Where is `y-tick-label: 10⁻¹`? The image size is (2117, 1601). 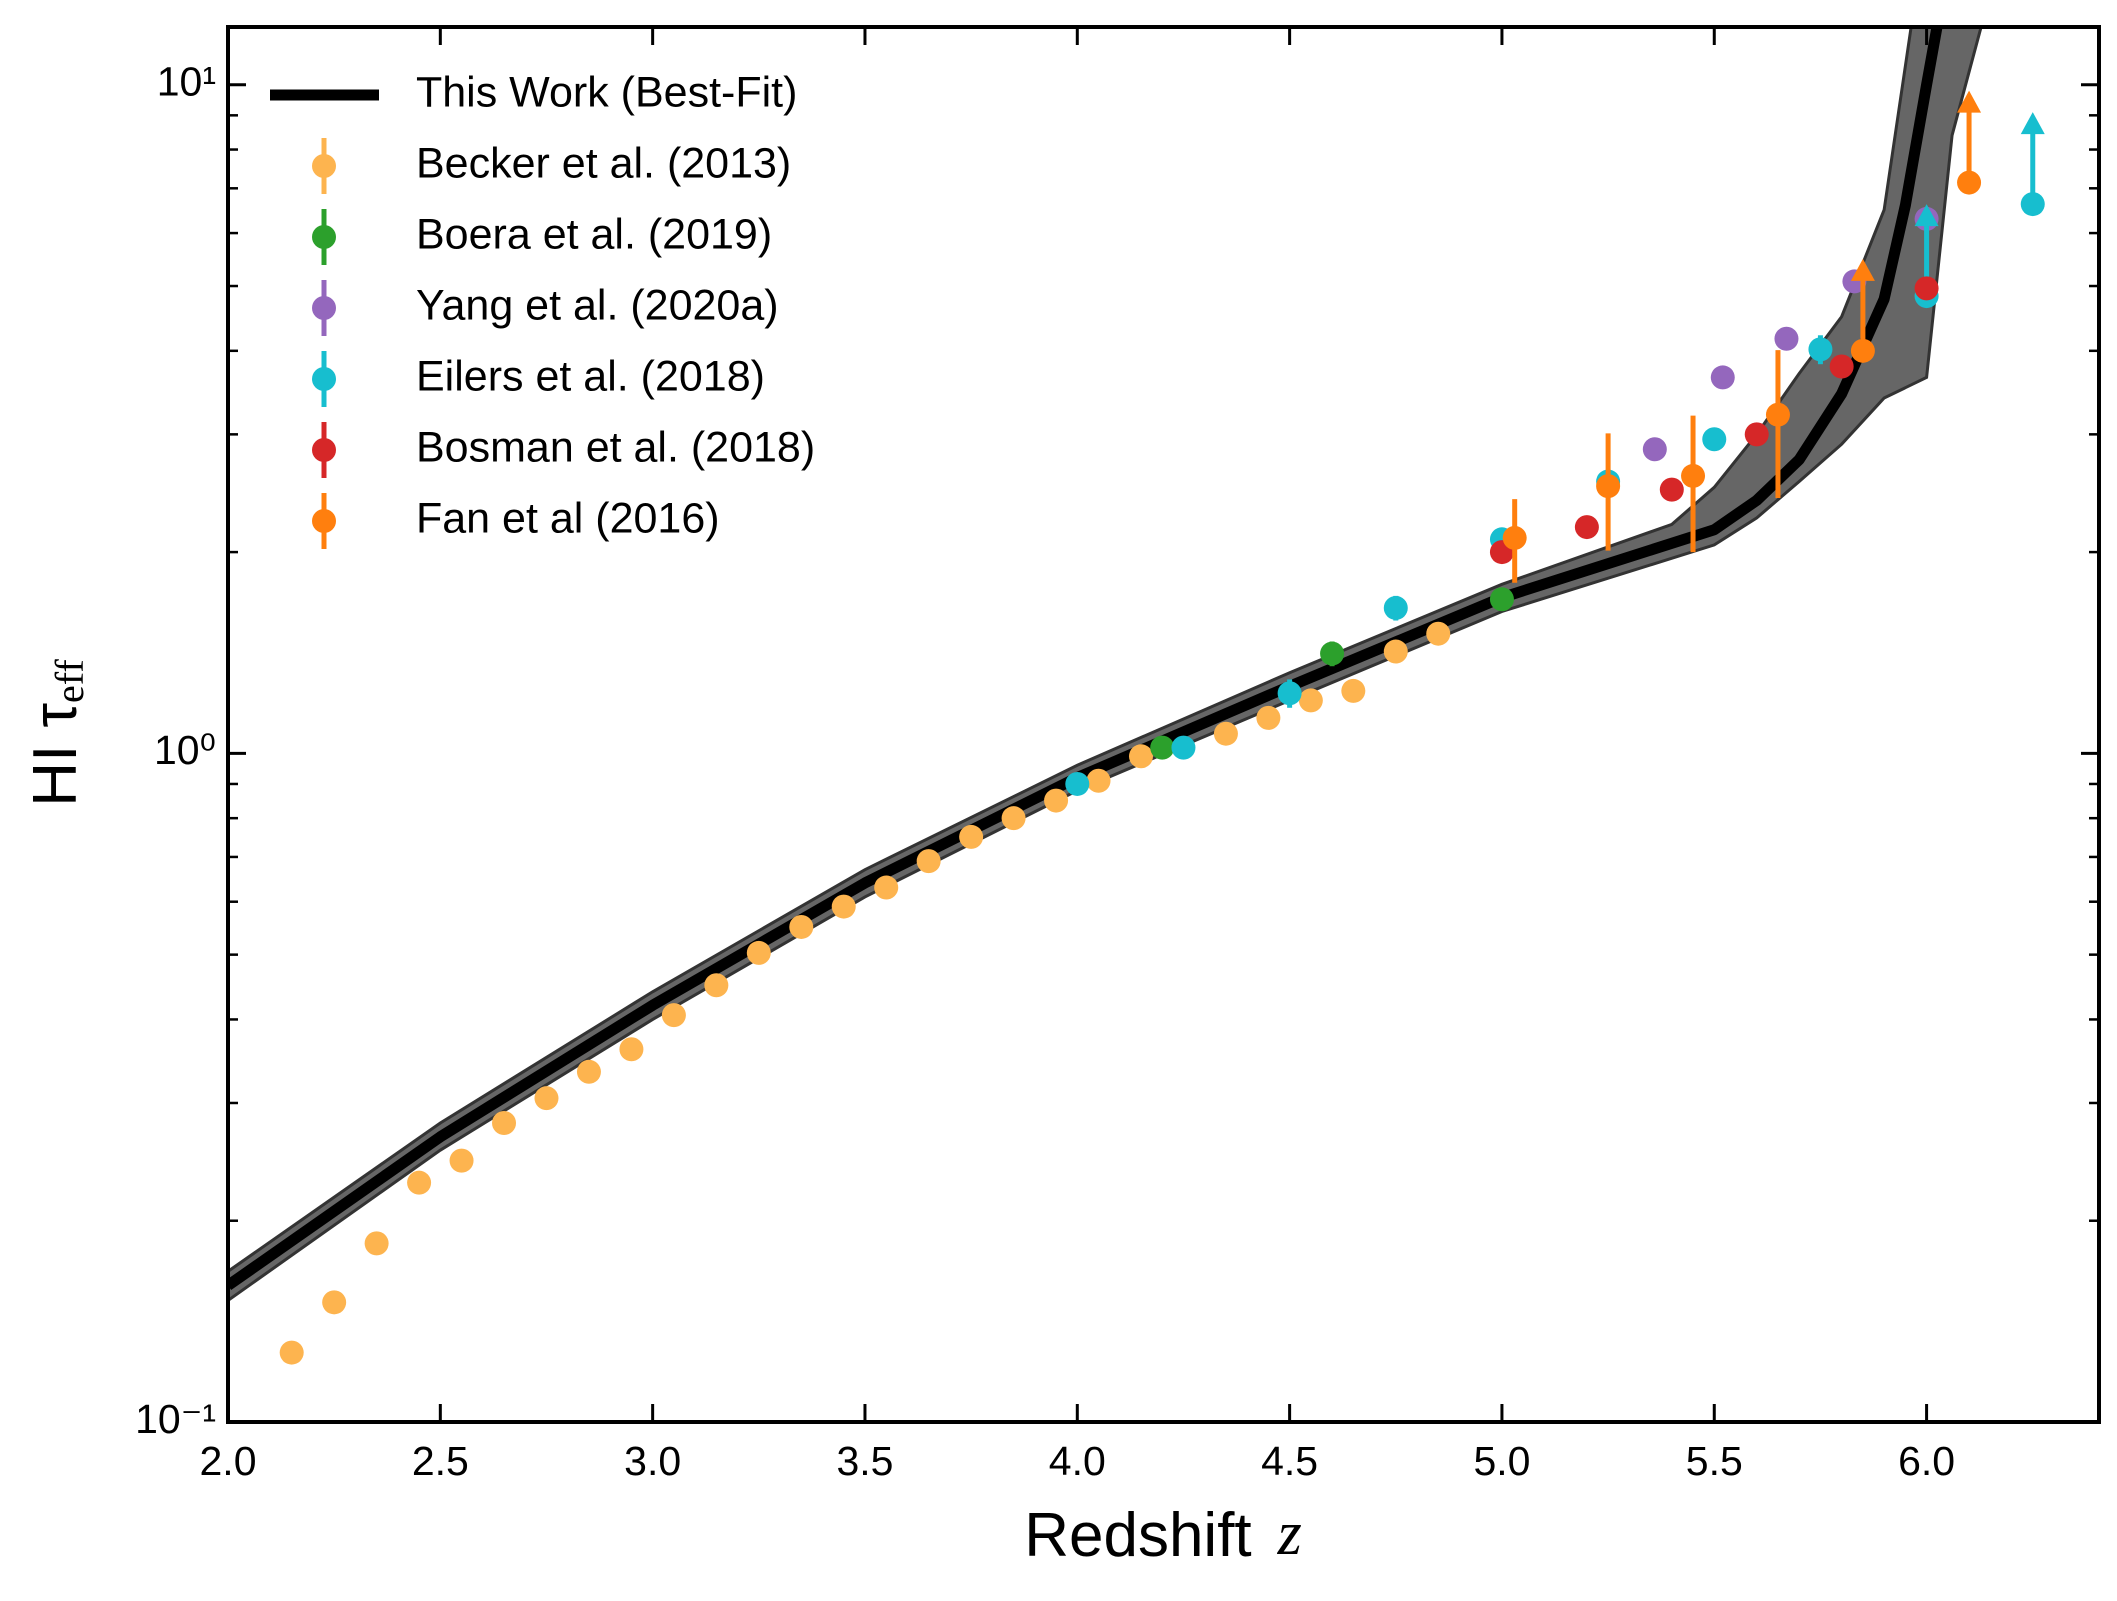
y-tick-label: 10⁻¹ is located at coordinates (175, 1419).